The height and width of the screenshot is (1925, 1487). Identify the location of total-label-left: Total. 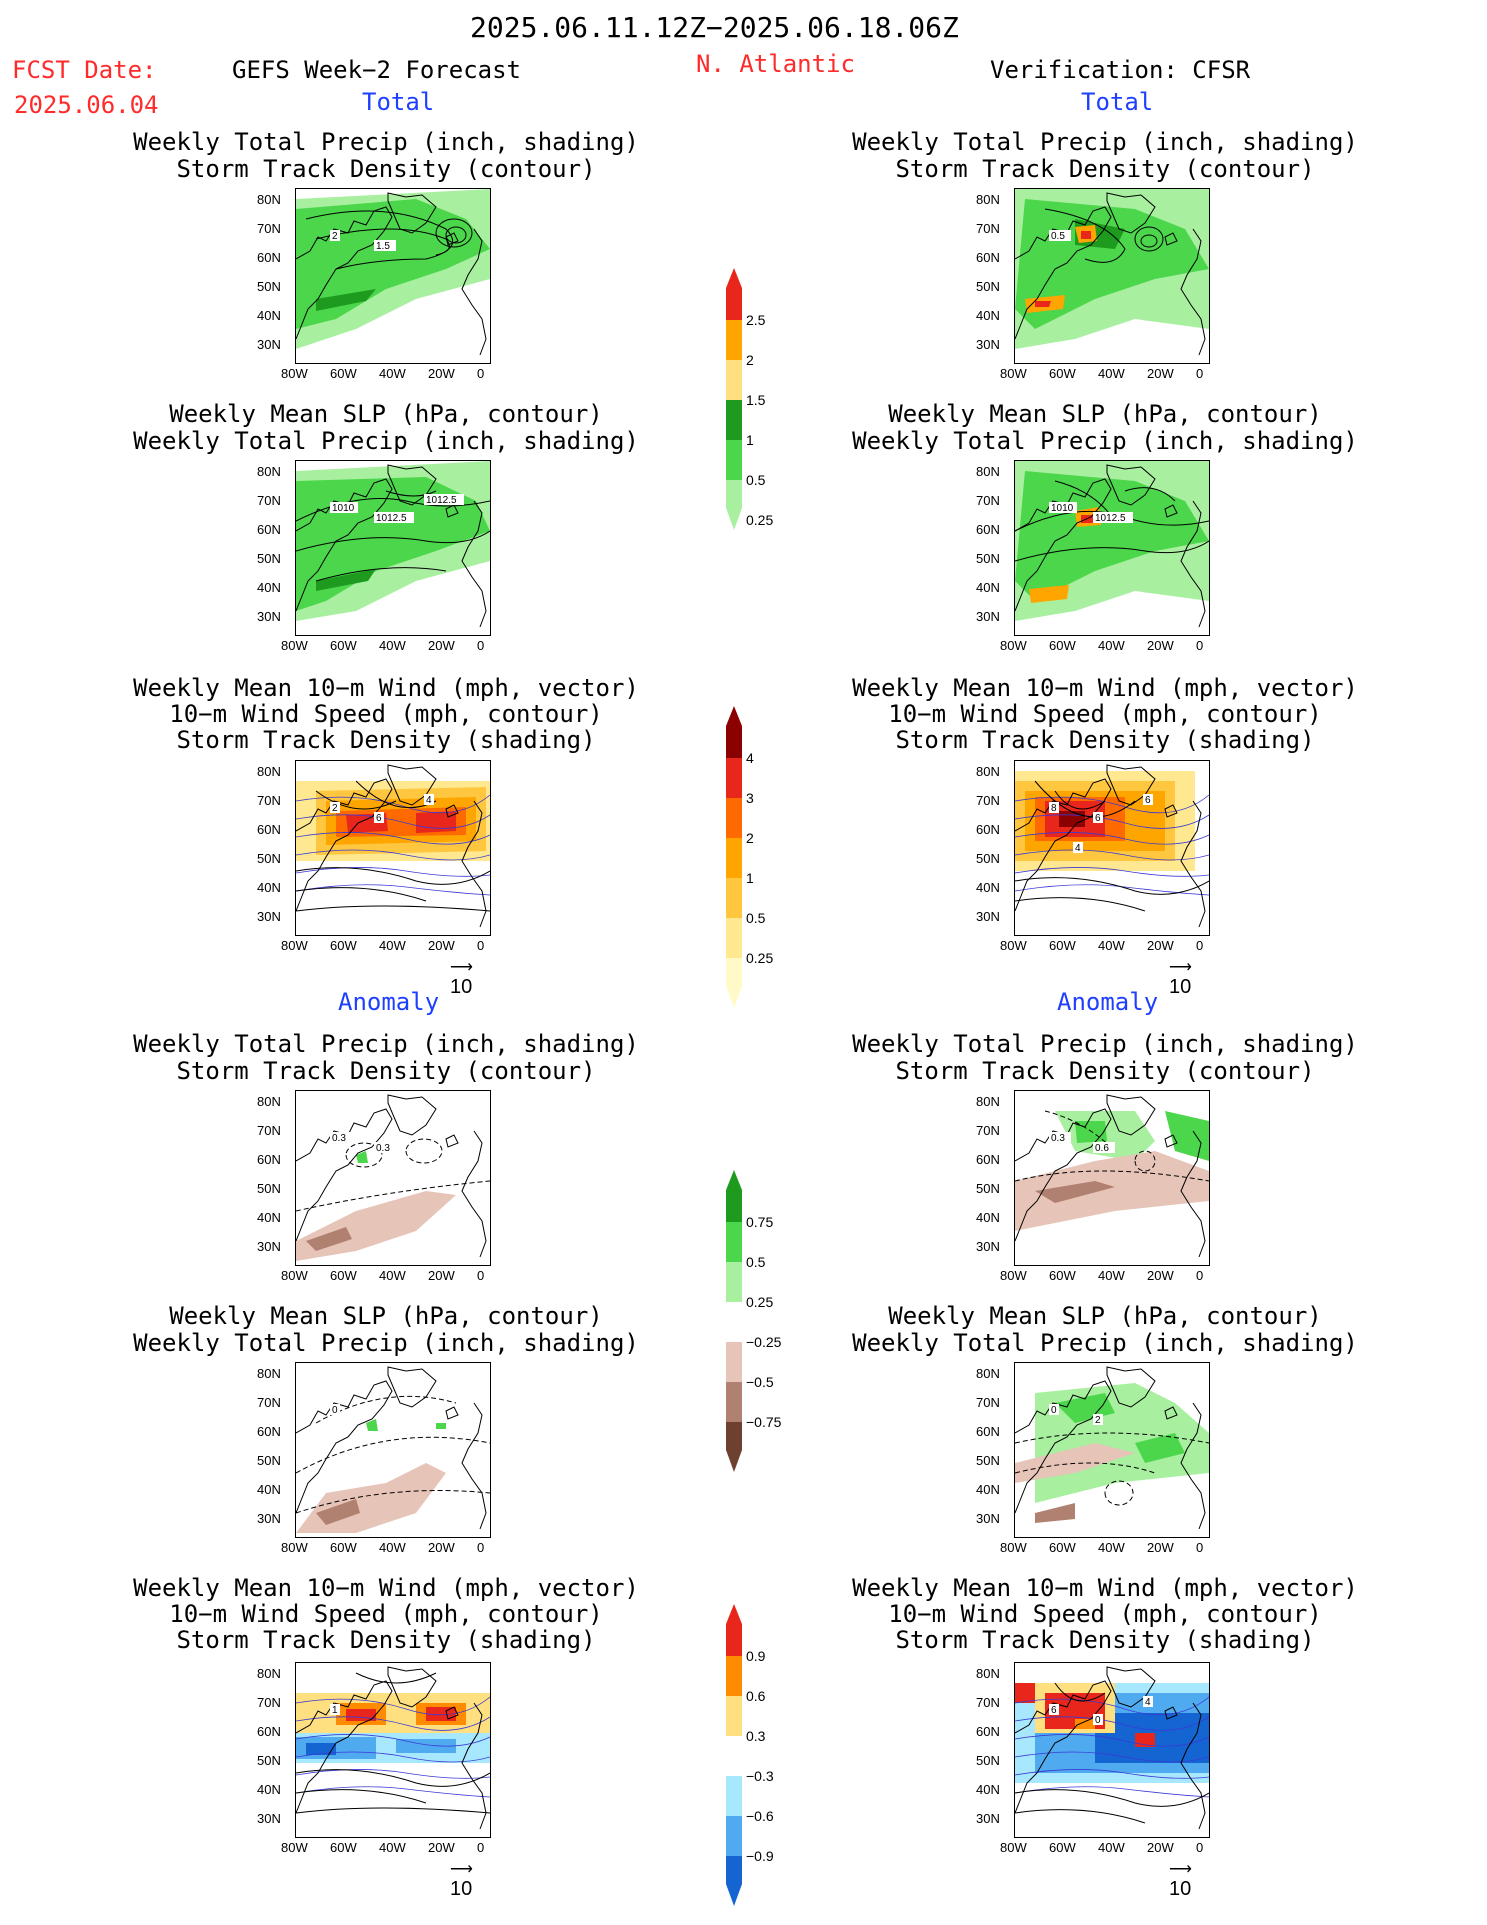
(398, 102).